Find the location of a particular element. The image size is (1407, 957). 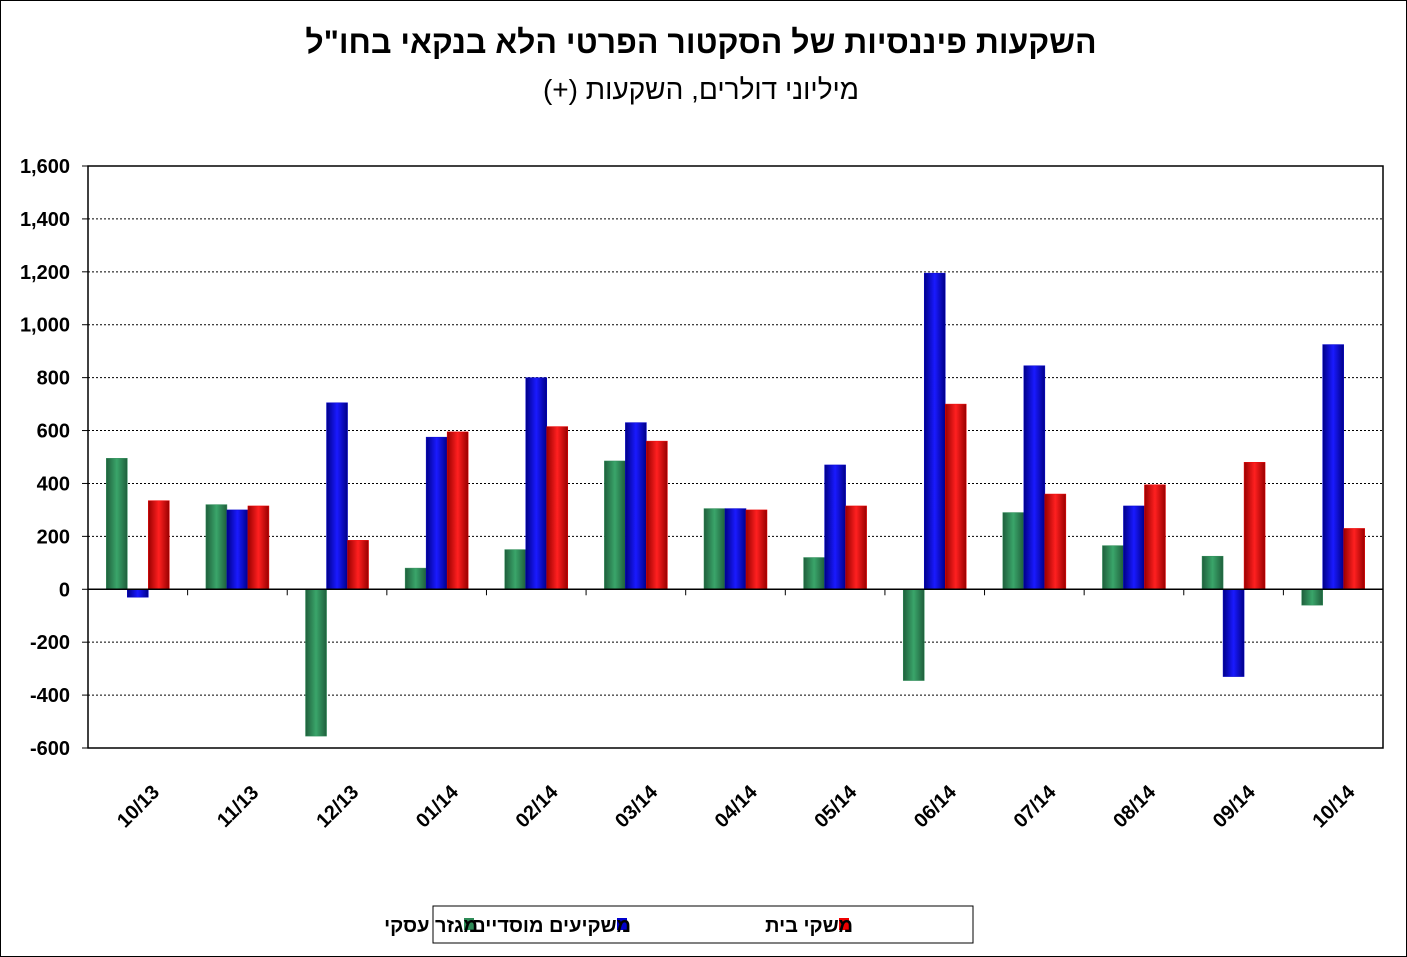

x-tick-label: 08/14 is located at coordinates (1135, 807).